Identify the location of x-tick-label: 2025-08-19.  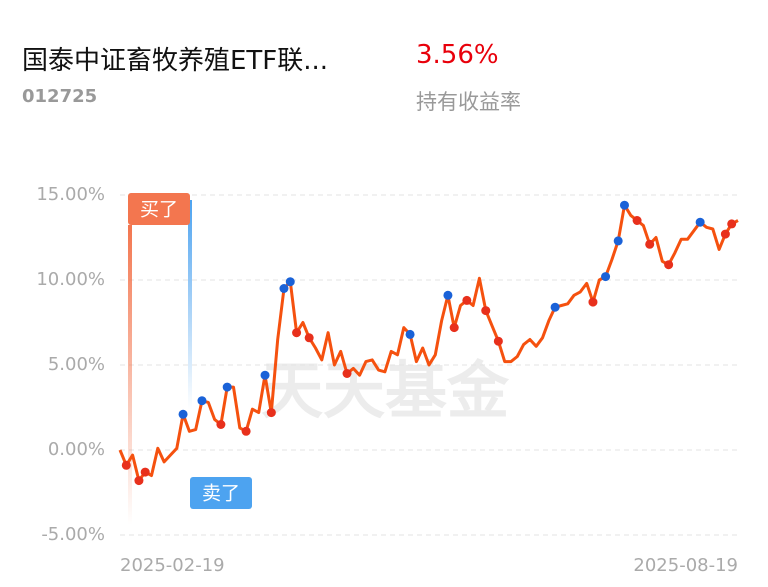
(685, 565).